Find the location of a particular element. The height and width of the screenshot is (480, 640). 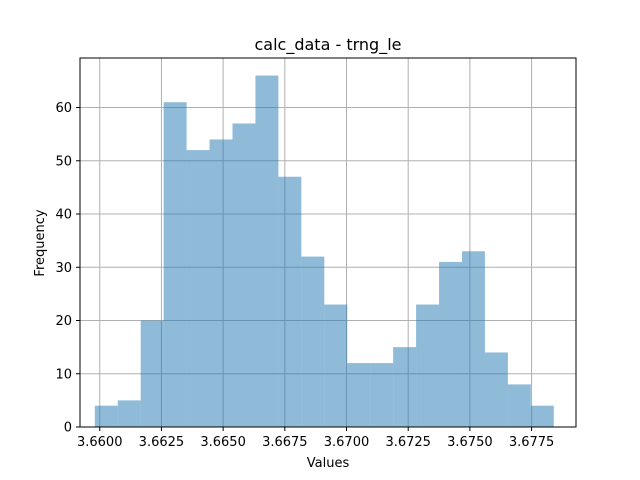

y-tick-label: 50 is located at coordinates (63, 161).